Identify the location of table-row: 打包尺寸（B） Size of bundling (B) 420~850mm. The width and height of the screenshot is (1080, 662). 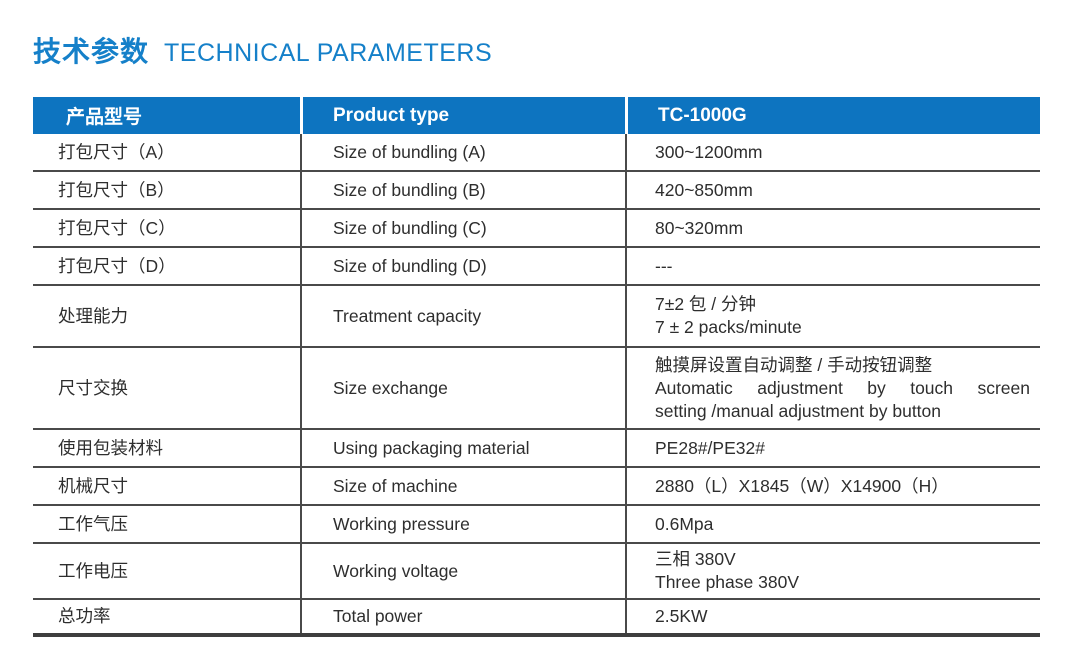
(536, 191).